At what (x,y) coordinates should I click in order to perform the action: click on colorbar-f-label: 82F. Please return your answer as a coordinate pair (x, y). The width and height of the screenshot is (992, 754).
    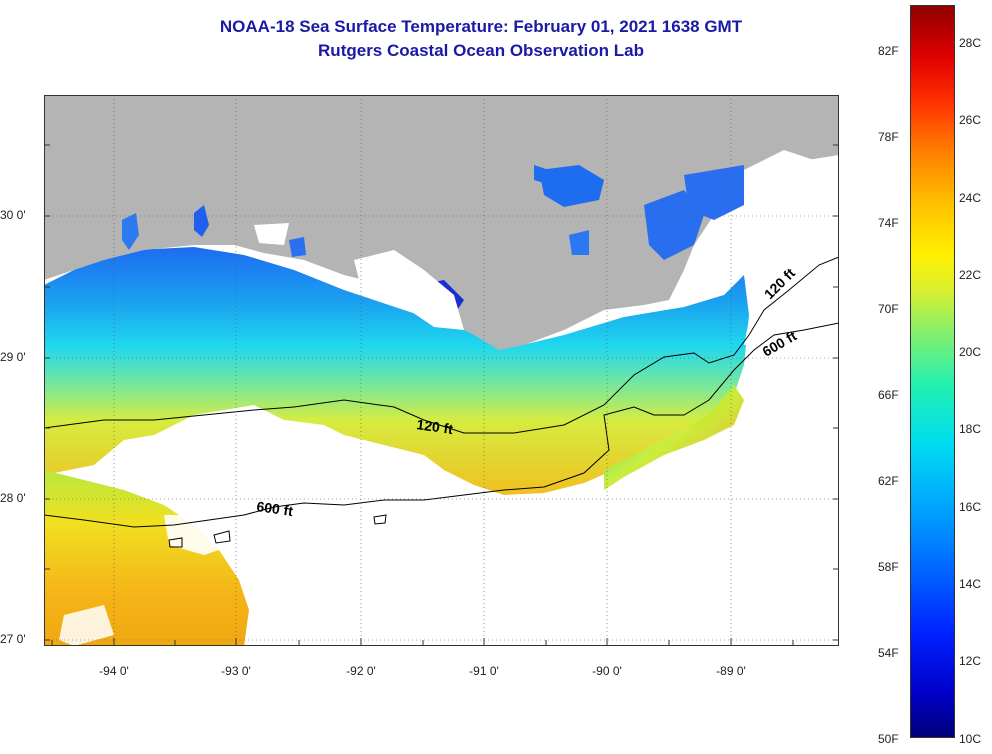
    Looking at the image, I should click on (888, 51).